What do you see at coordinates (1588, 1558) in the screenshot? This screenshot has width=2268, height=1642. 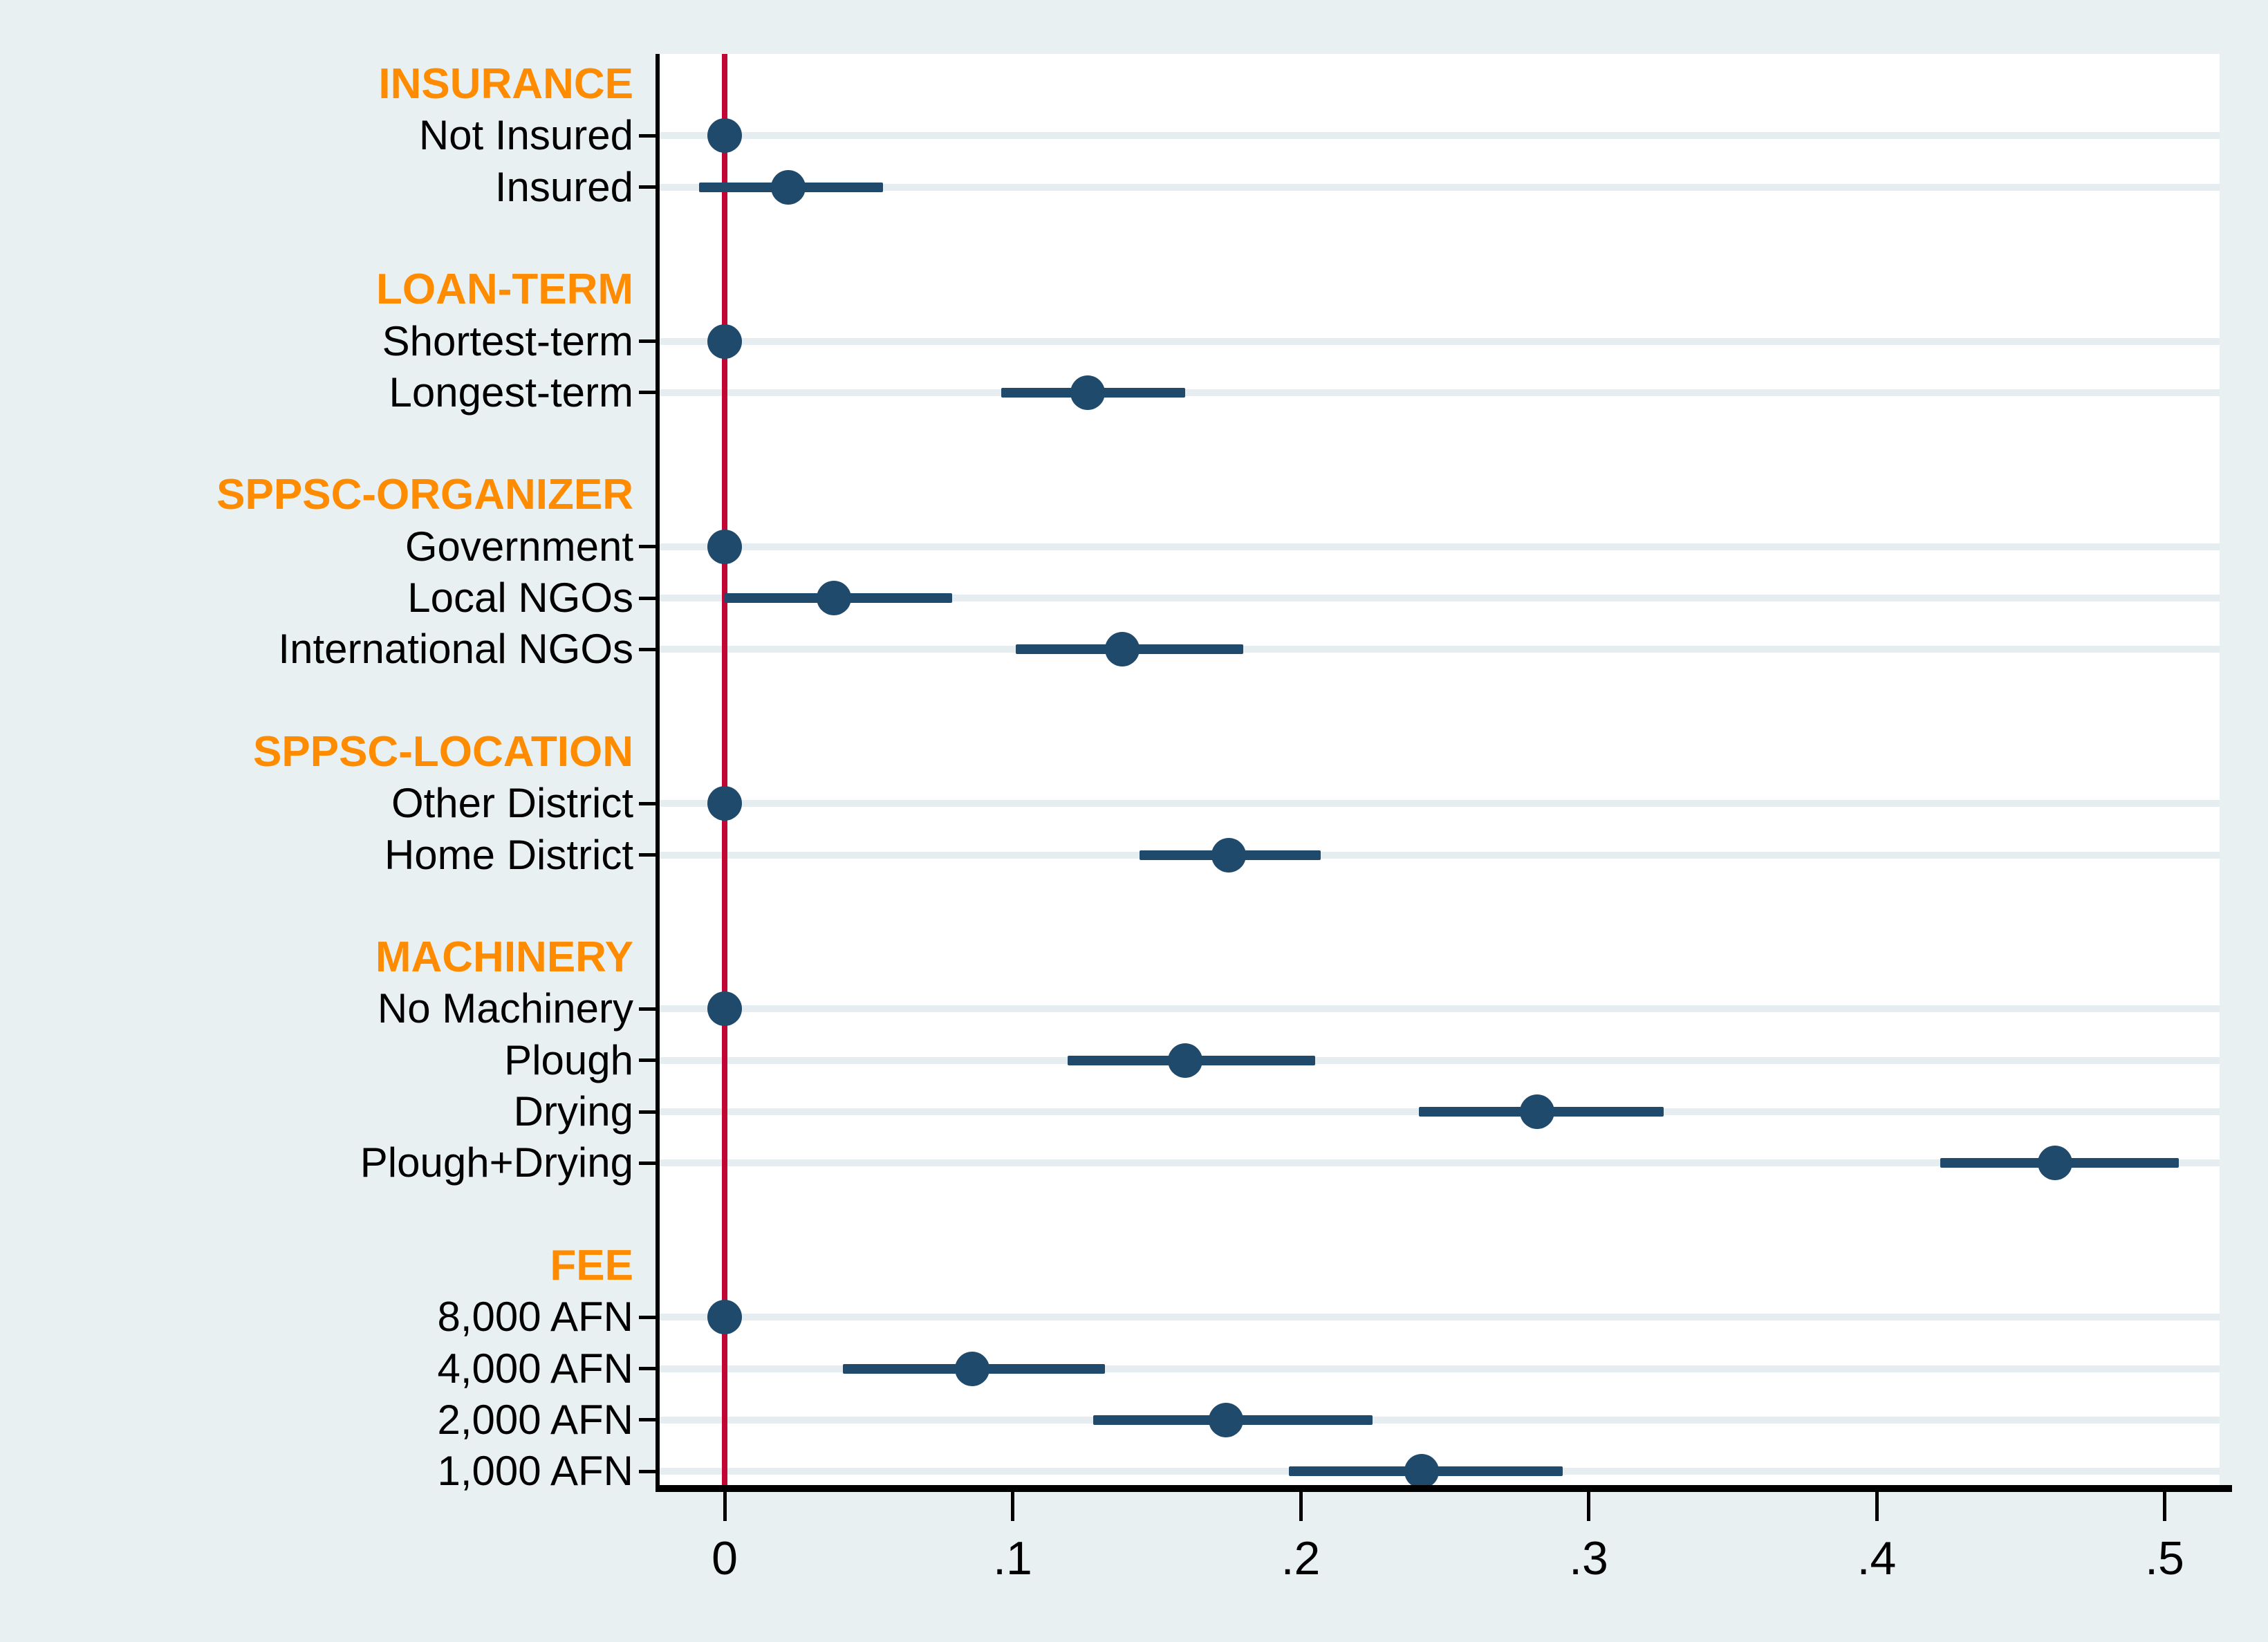 I see `x-axis-tick-label: .3` at bounding box center [1588, 1558].